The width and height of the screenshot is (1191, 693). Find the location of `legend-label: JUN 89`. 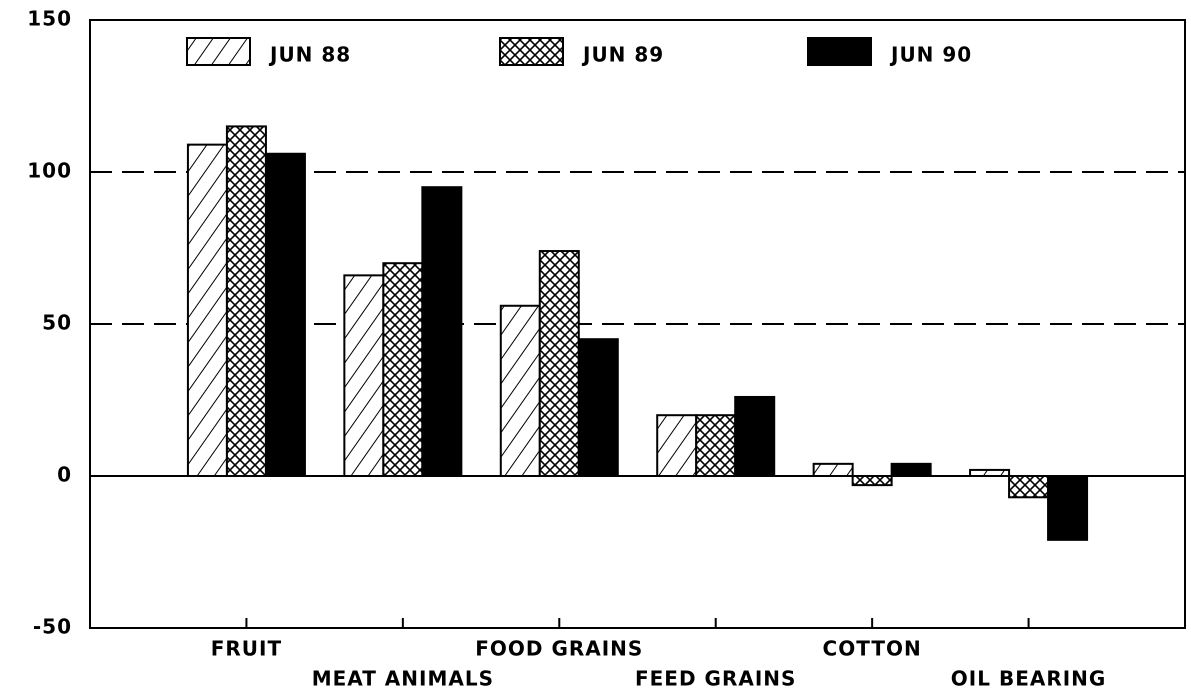

legend-label: JUN 89 is located at coordinates (622, 55).